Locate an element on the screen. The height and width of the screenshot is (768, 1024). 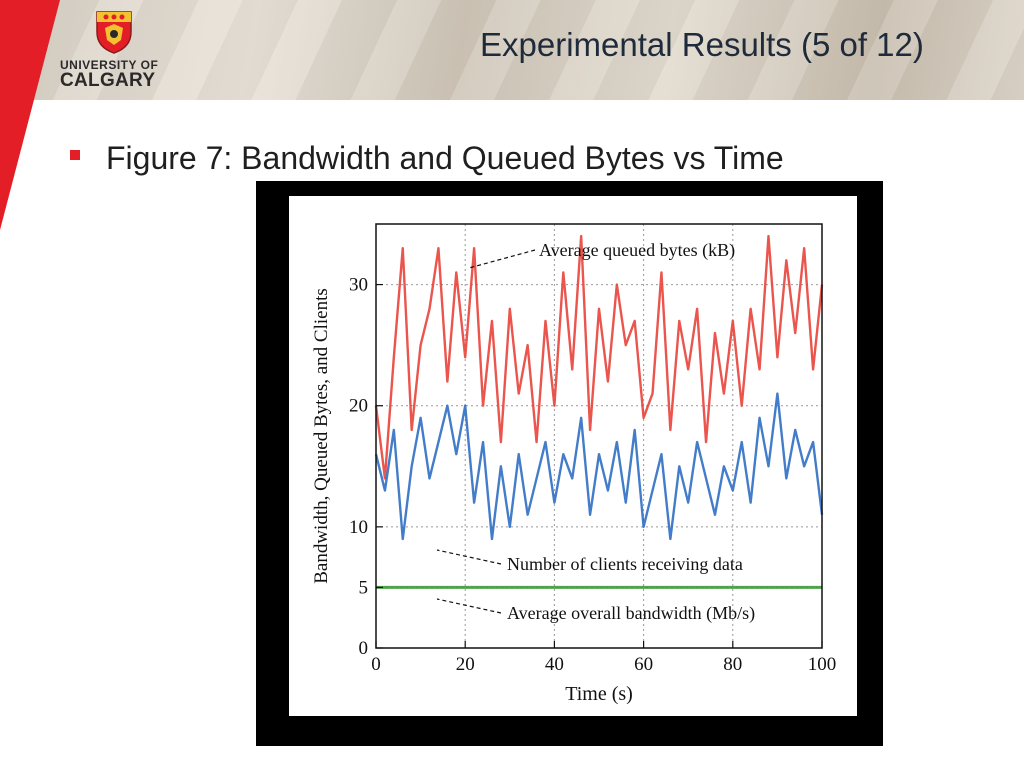
x-tick-label: 40 is located at coordinates (554, 664).